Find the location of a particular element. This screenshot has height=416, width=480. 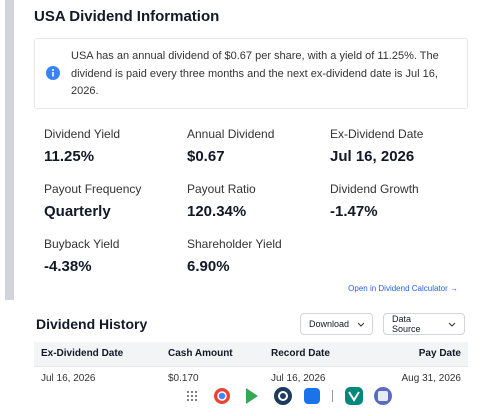

table-header is located at coordinates (251, 354).